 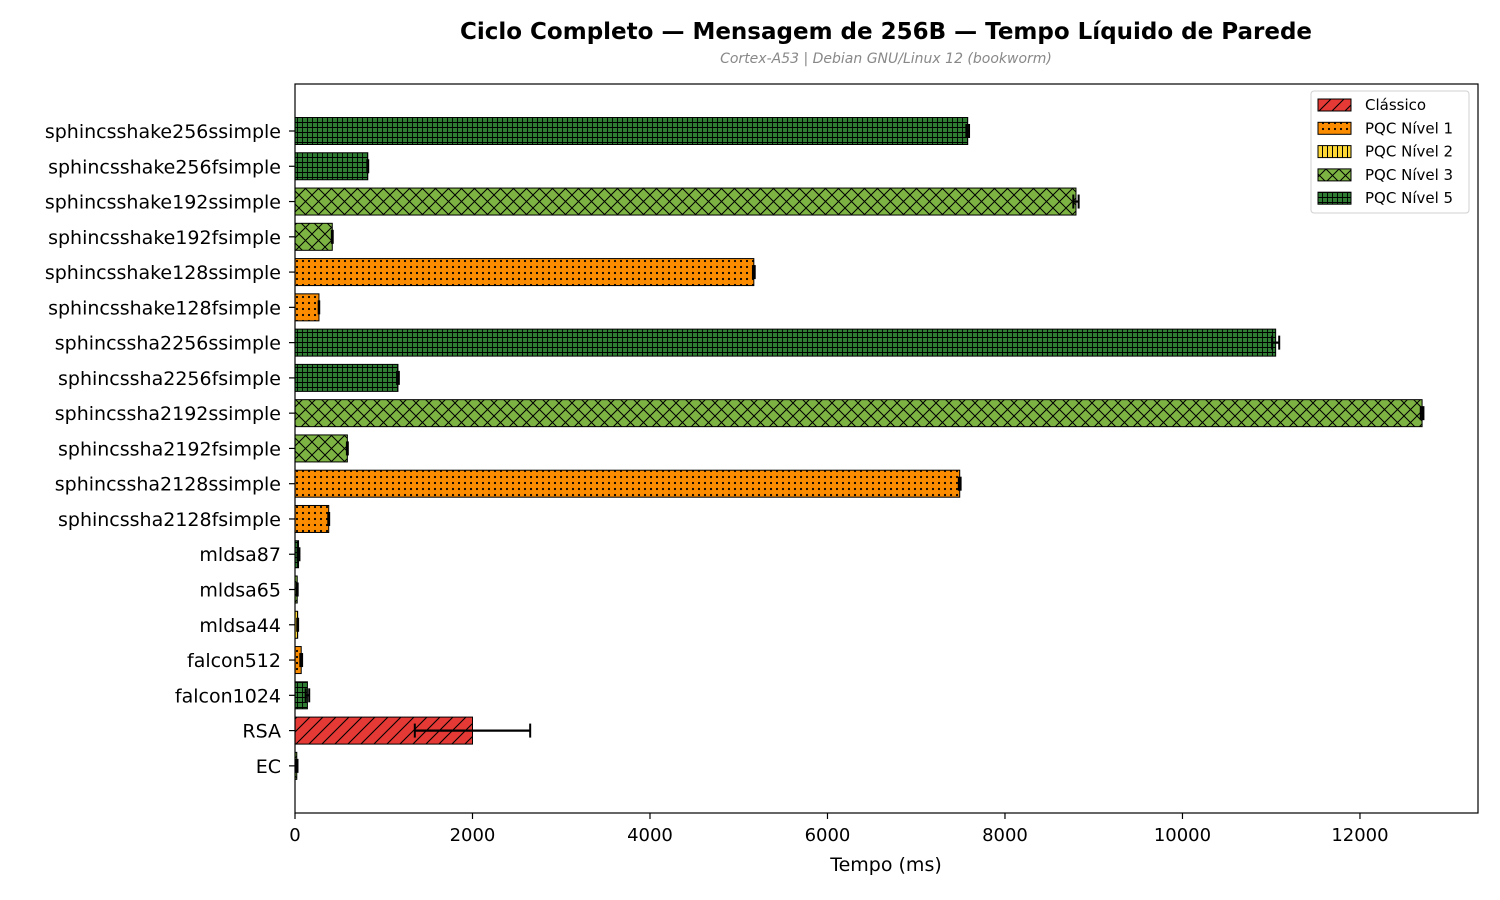 What do you see at coordinates (968, 131) in the screenshot?
I see `error-bar-sphincsshake256ssimple` at bounding box center [968, 131].